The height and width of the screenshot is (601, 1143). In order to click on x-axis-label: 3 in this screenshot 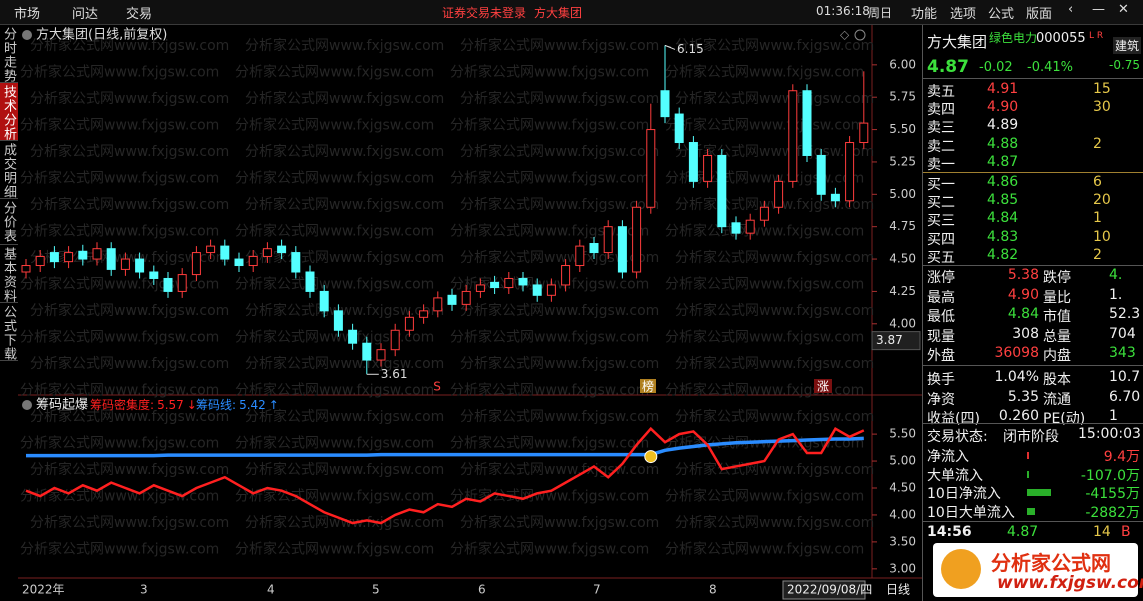, I will do `click(144, 590)`.